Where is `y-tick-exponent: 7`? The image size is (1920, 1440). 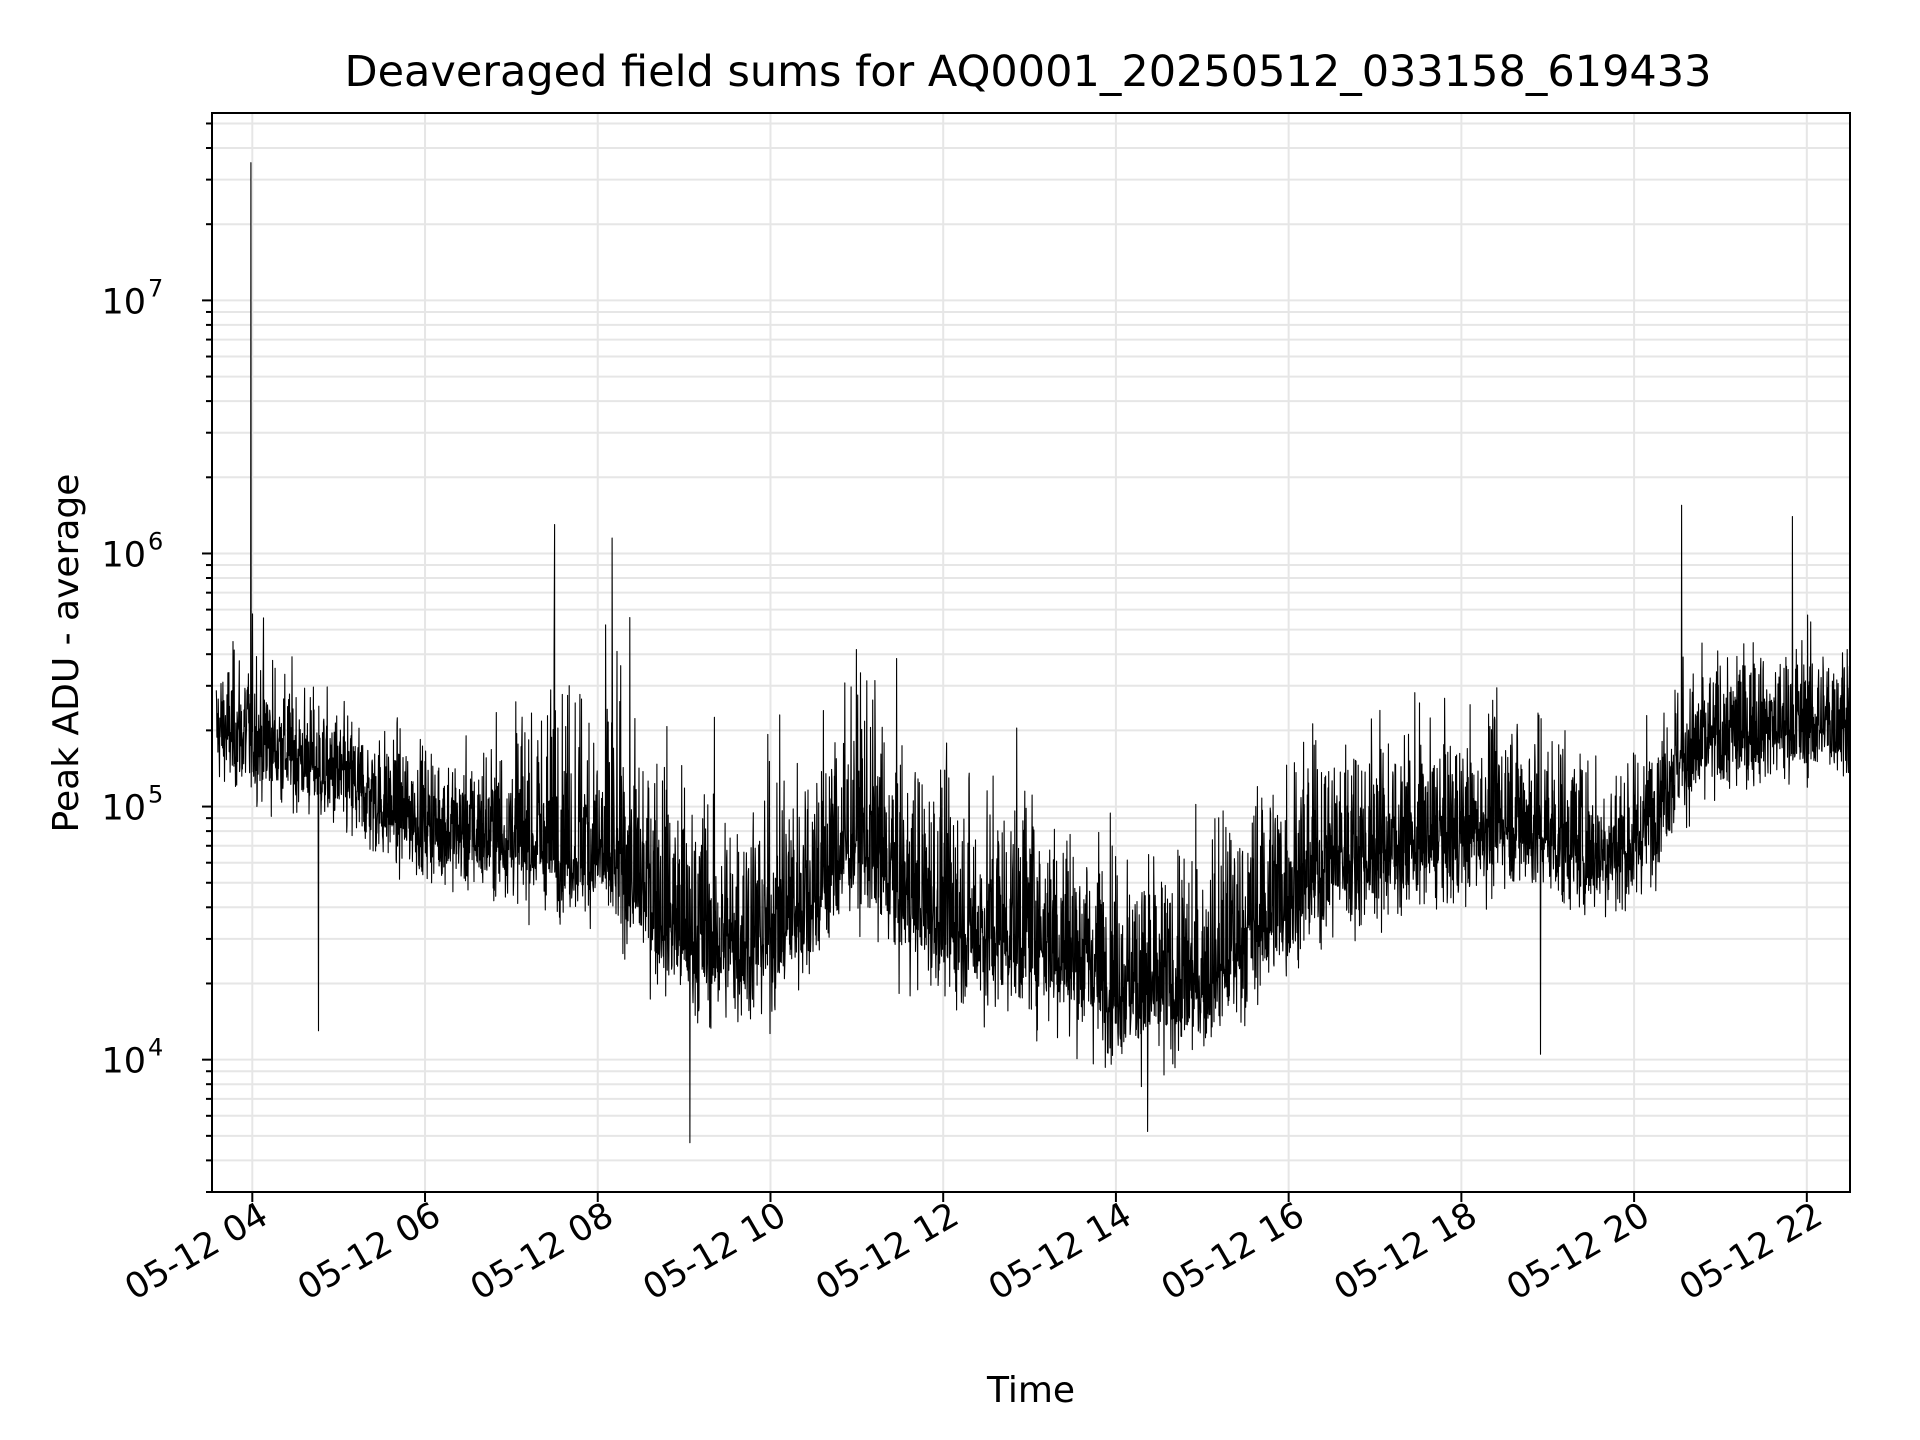
y-tick-exponent: 7 is located at coordinates (155, 288).